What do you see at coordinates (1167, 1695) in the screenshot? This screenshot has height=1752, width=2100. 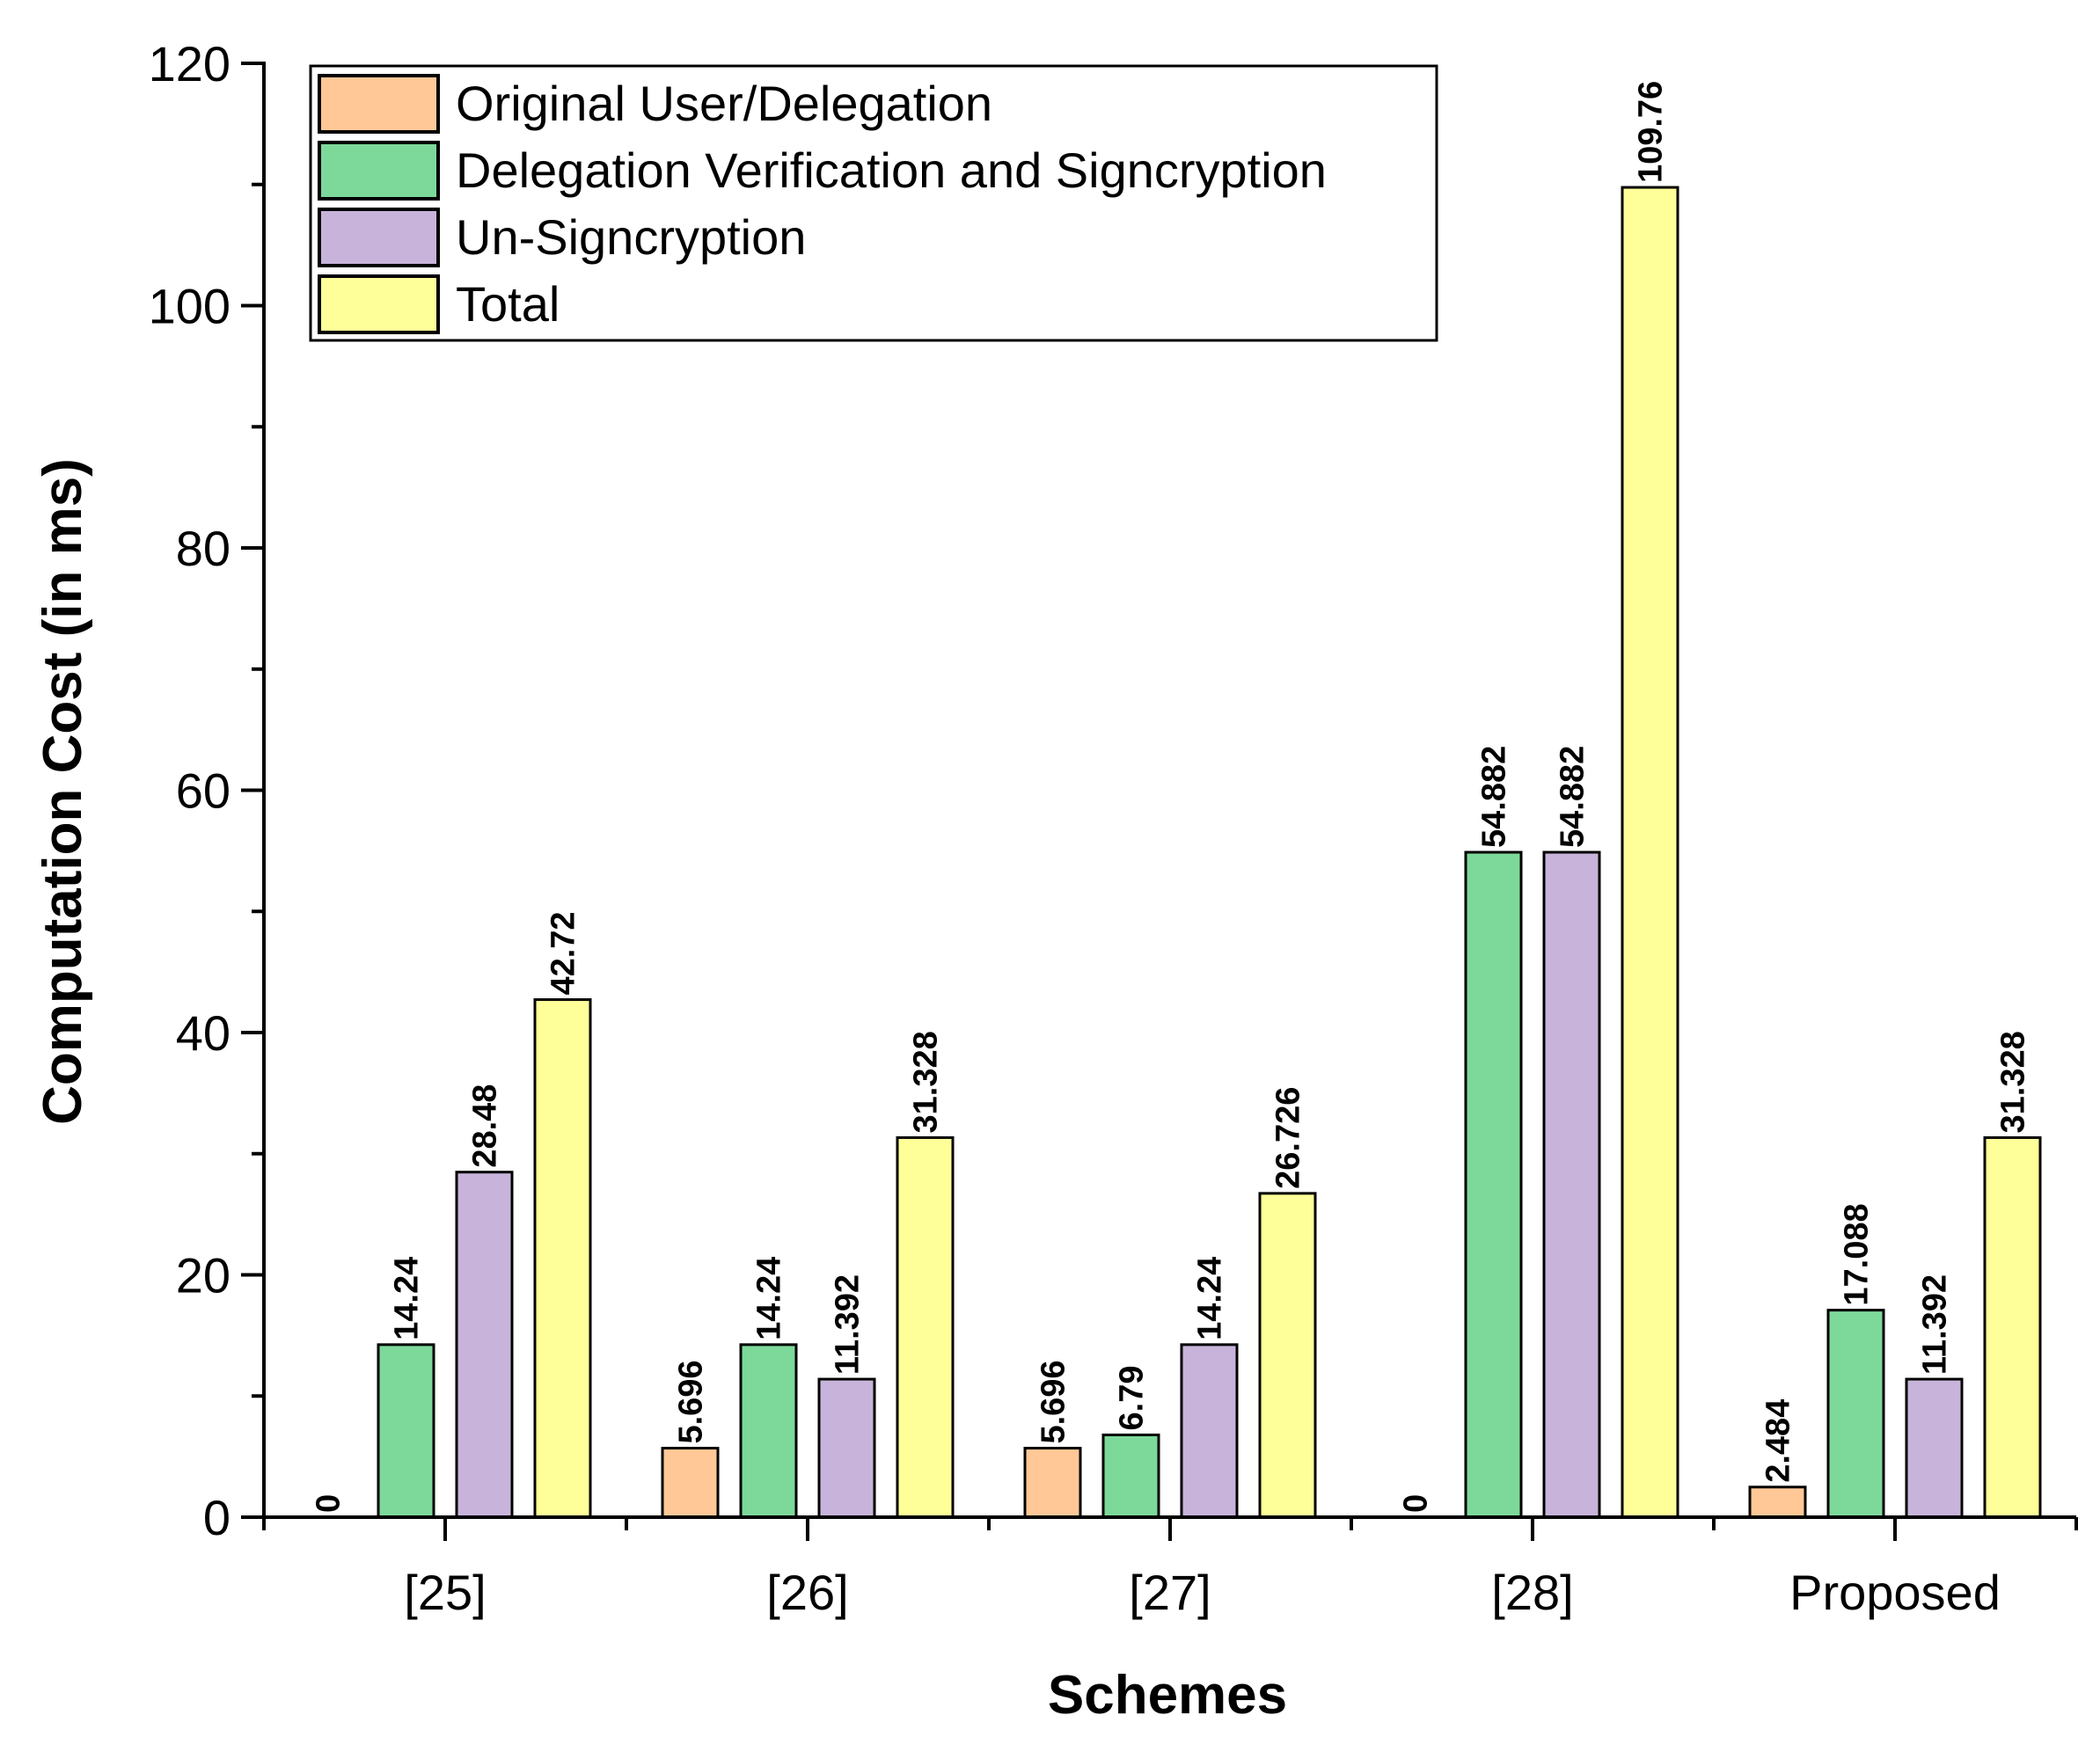 I see `x-axis-title: Schemes` at bounding box center [1167, 1695].